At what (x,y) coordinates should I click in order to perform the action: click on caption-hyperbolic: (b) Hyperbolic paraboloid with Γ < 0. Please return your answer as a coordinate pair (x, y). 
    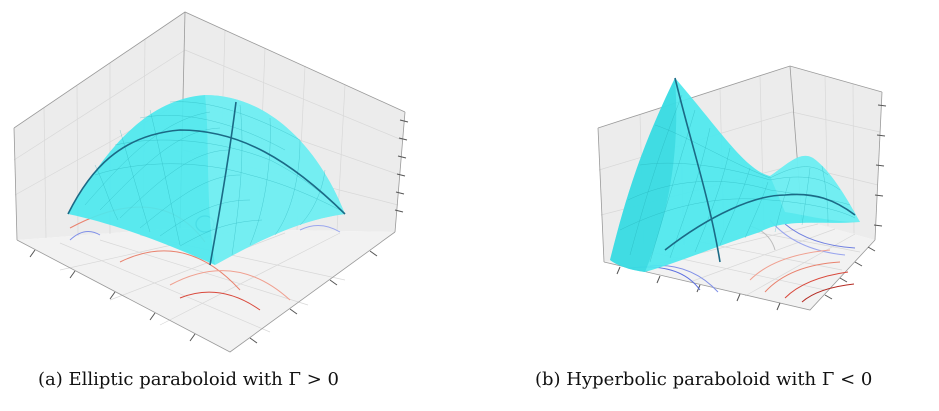
    Looking at the image, I should click on (704, 379).